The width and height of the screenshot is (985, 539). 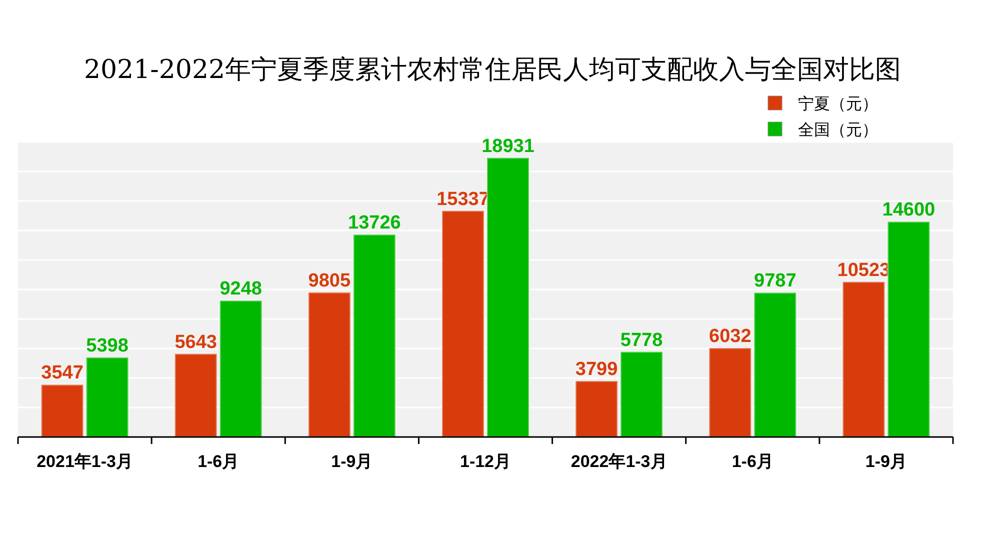 I want to click on data-label: 5778, so click(x=641, y=340).